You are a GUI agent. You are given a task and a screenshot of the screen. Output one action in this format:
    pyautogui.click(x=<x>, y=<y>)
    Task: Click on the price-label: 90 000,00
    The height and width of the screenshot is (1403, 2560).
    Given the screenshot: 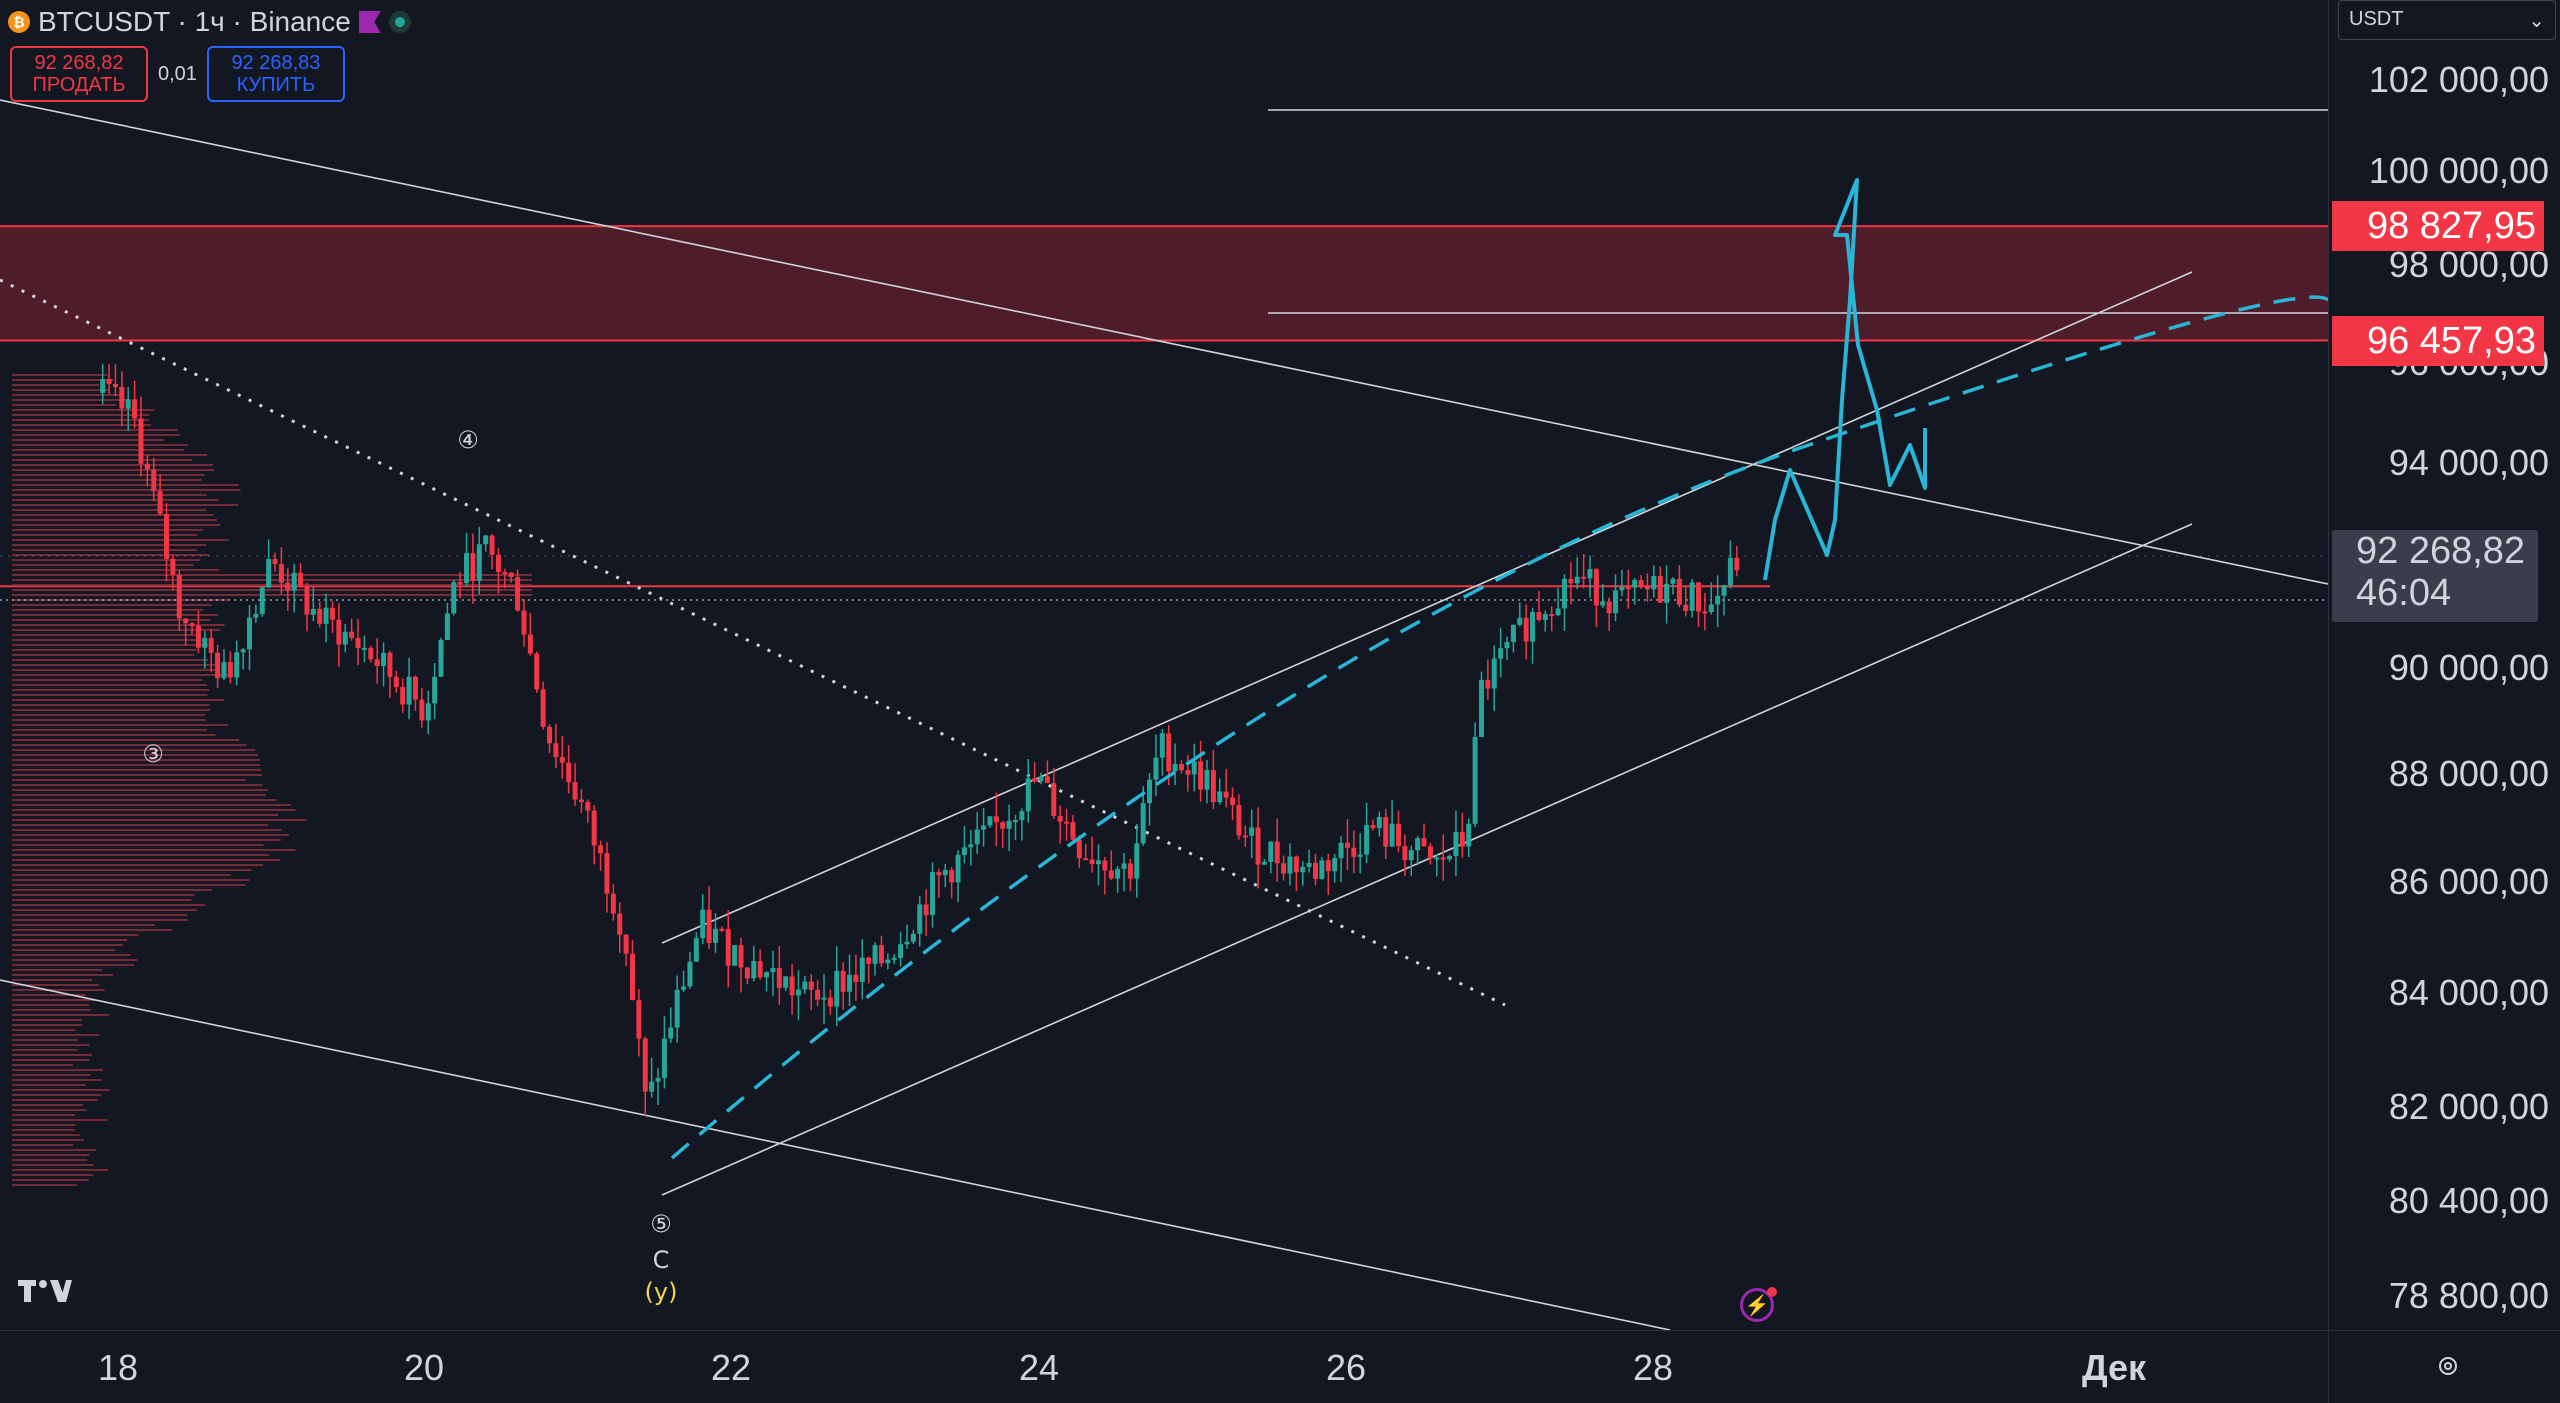 What is the action you would take?
    pyautogui.click(x=2468, y=667)
    